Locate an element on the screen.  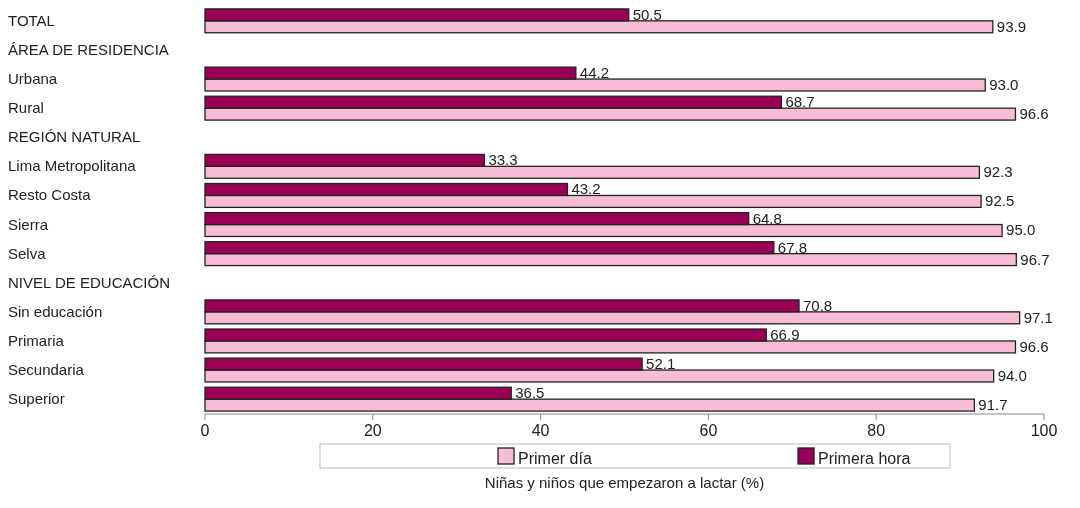
data-label: 36.5 is located at coordinates (530, 393).